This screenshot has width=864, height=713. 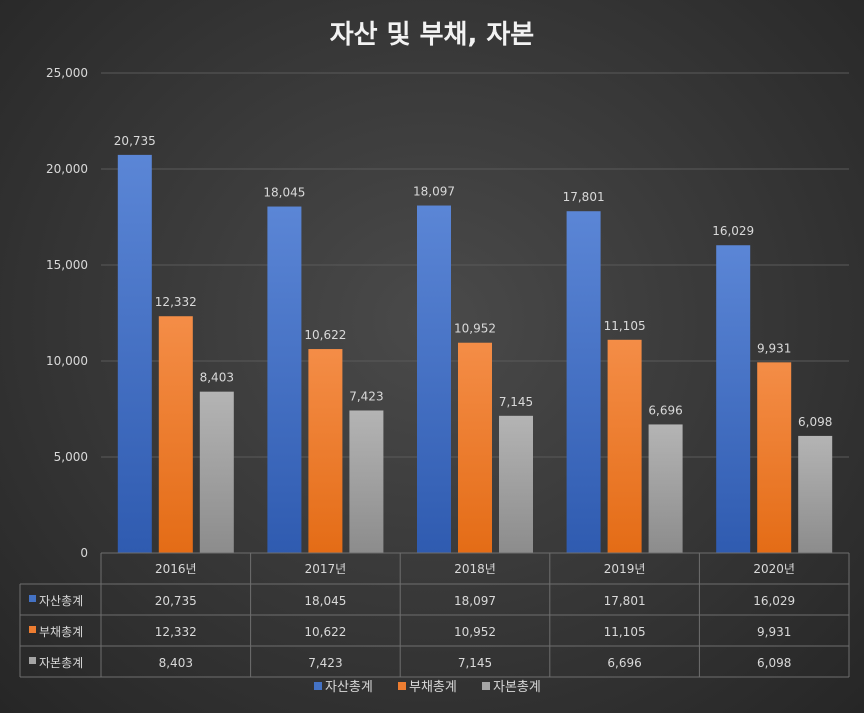 What do you see at coordinates (774, 457) in the screenshot?
I see `bar-부채총계-2020년` at bounding box center [774, 457].